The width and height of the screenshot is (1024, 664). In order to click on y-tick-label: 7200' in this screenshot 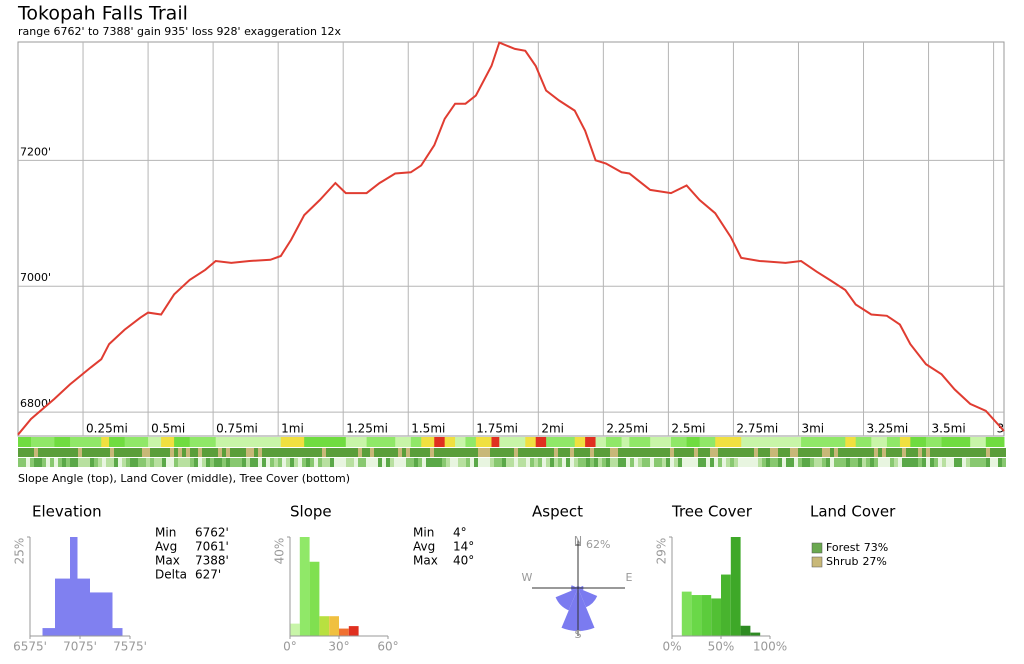, I will do `click(35, 151)`.